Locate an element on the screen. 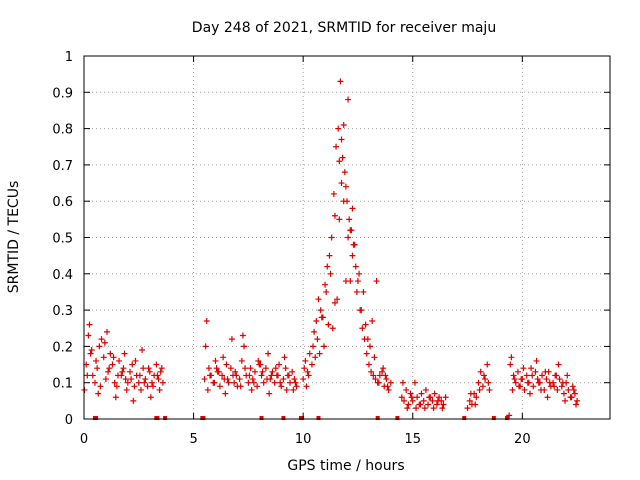 Image resolution: width=640 pixels, height=480 pixels. y-tick-label: 0 is located at coordinates (69, 420).